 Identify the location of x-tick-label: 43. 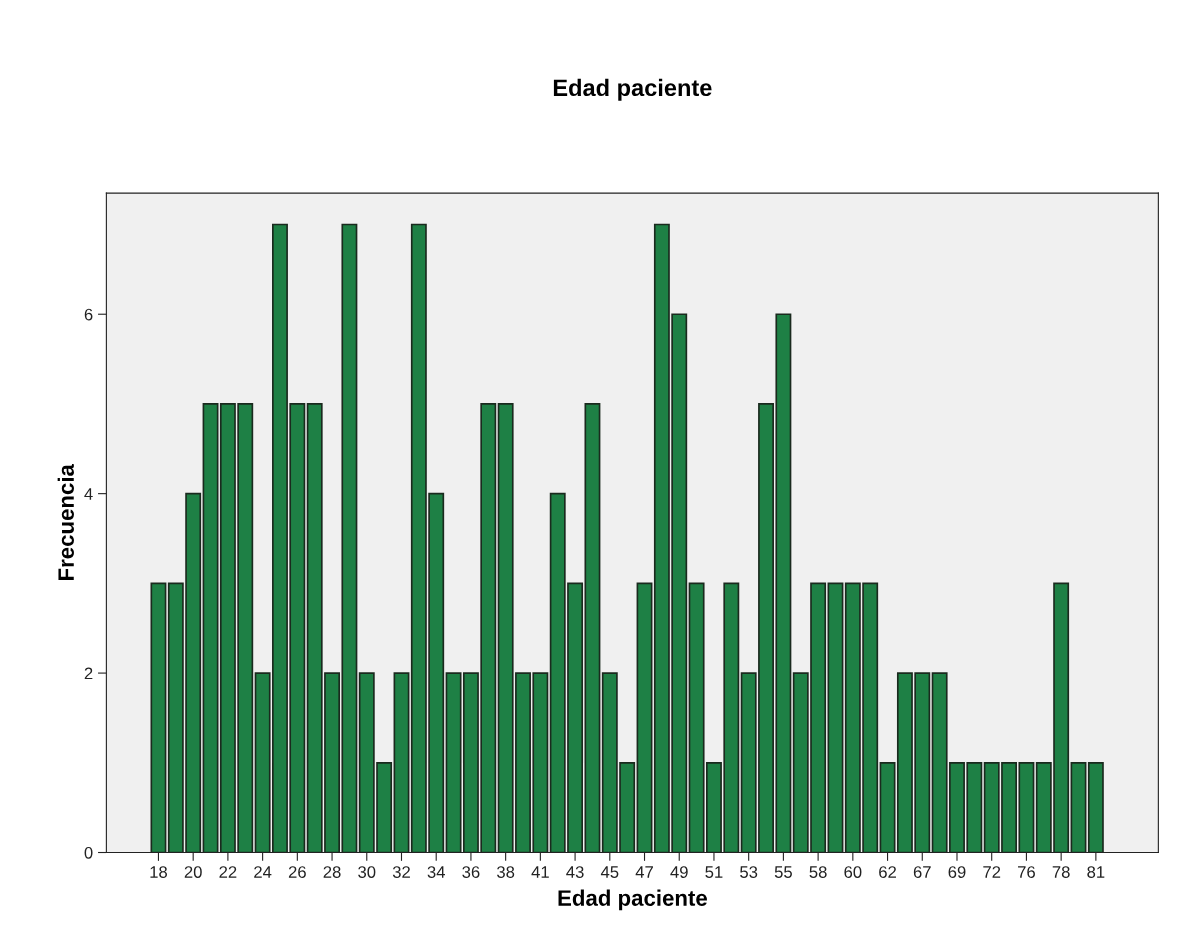
(575, 872).